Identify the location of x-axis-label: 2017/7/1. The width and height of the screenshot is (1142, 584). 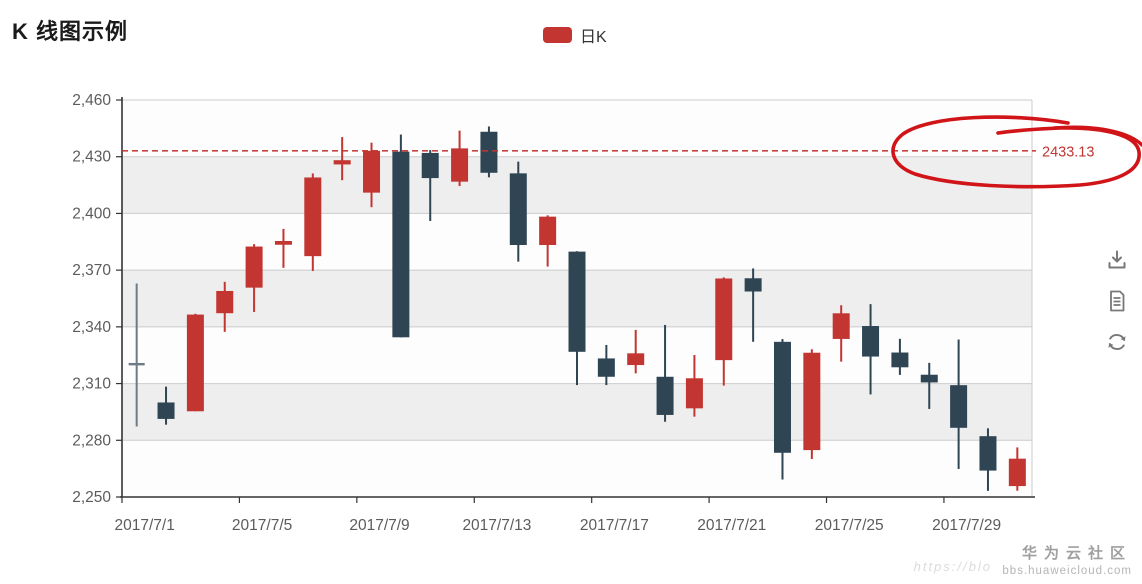
(145, 525).